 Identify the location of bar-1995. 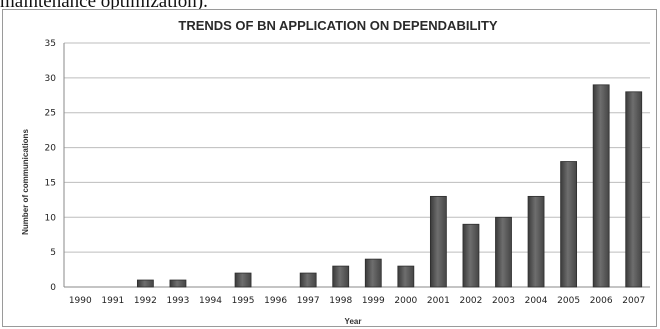
(243, 280).